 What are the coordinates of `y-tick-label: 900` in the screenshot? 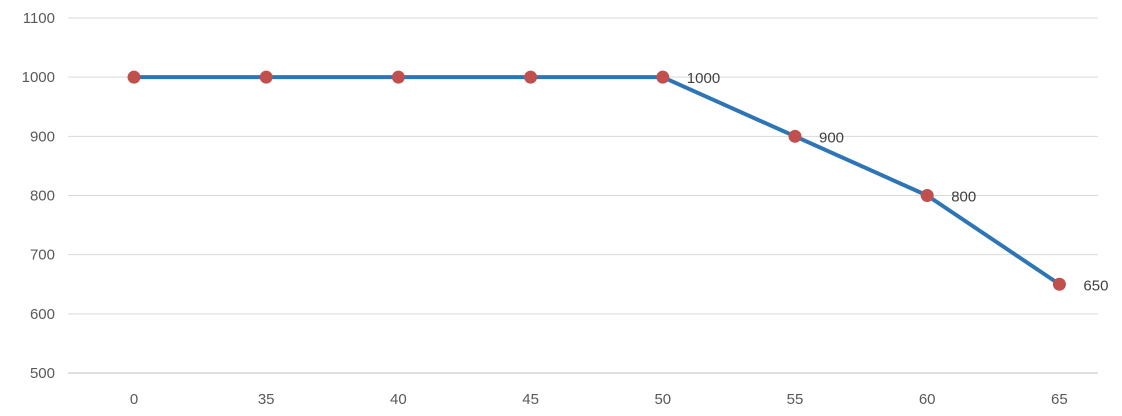 It's located at (42, 136).